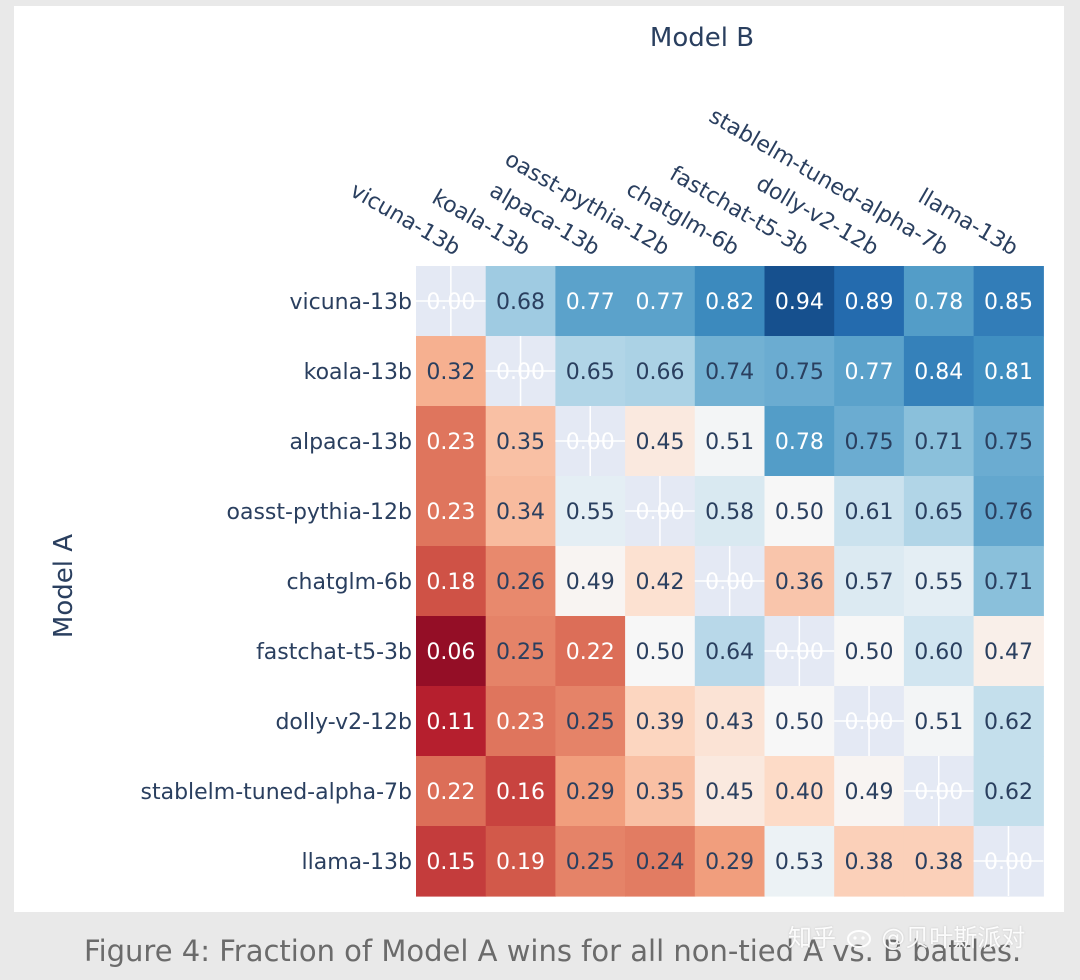 This screenshot has height=980, width=1080. I want to click on cell-value-label: 0.23, so click(450, 512).